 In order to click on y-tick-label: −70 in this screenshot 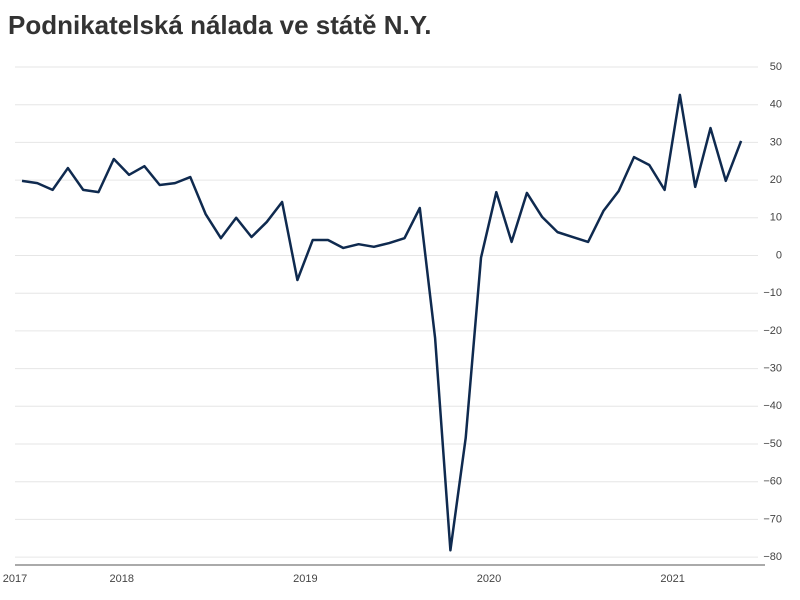, I will do `click(772, 519)`.